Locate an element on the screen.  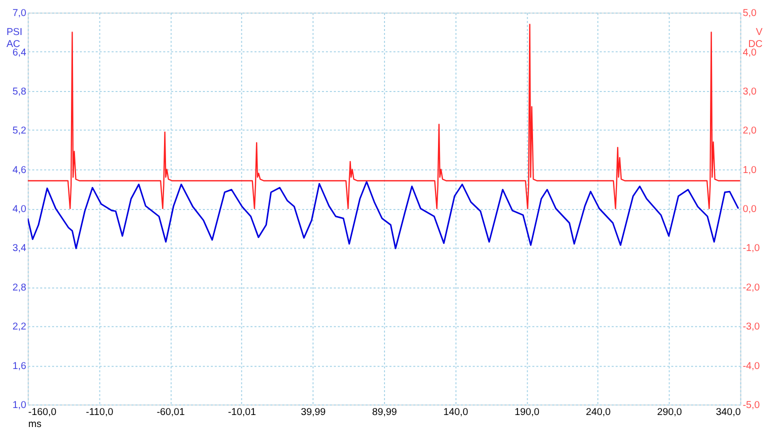
y-tick-label: 6,4 is located at coordinates (19, 52).